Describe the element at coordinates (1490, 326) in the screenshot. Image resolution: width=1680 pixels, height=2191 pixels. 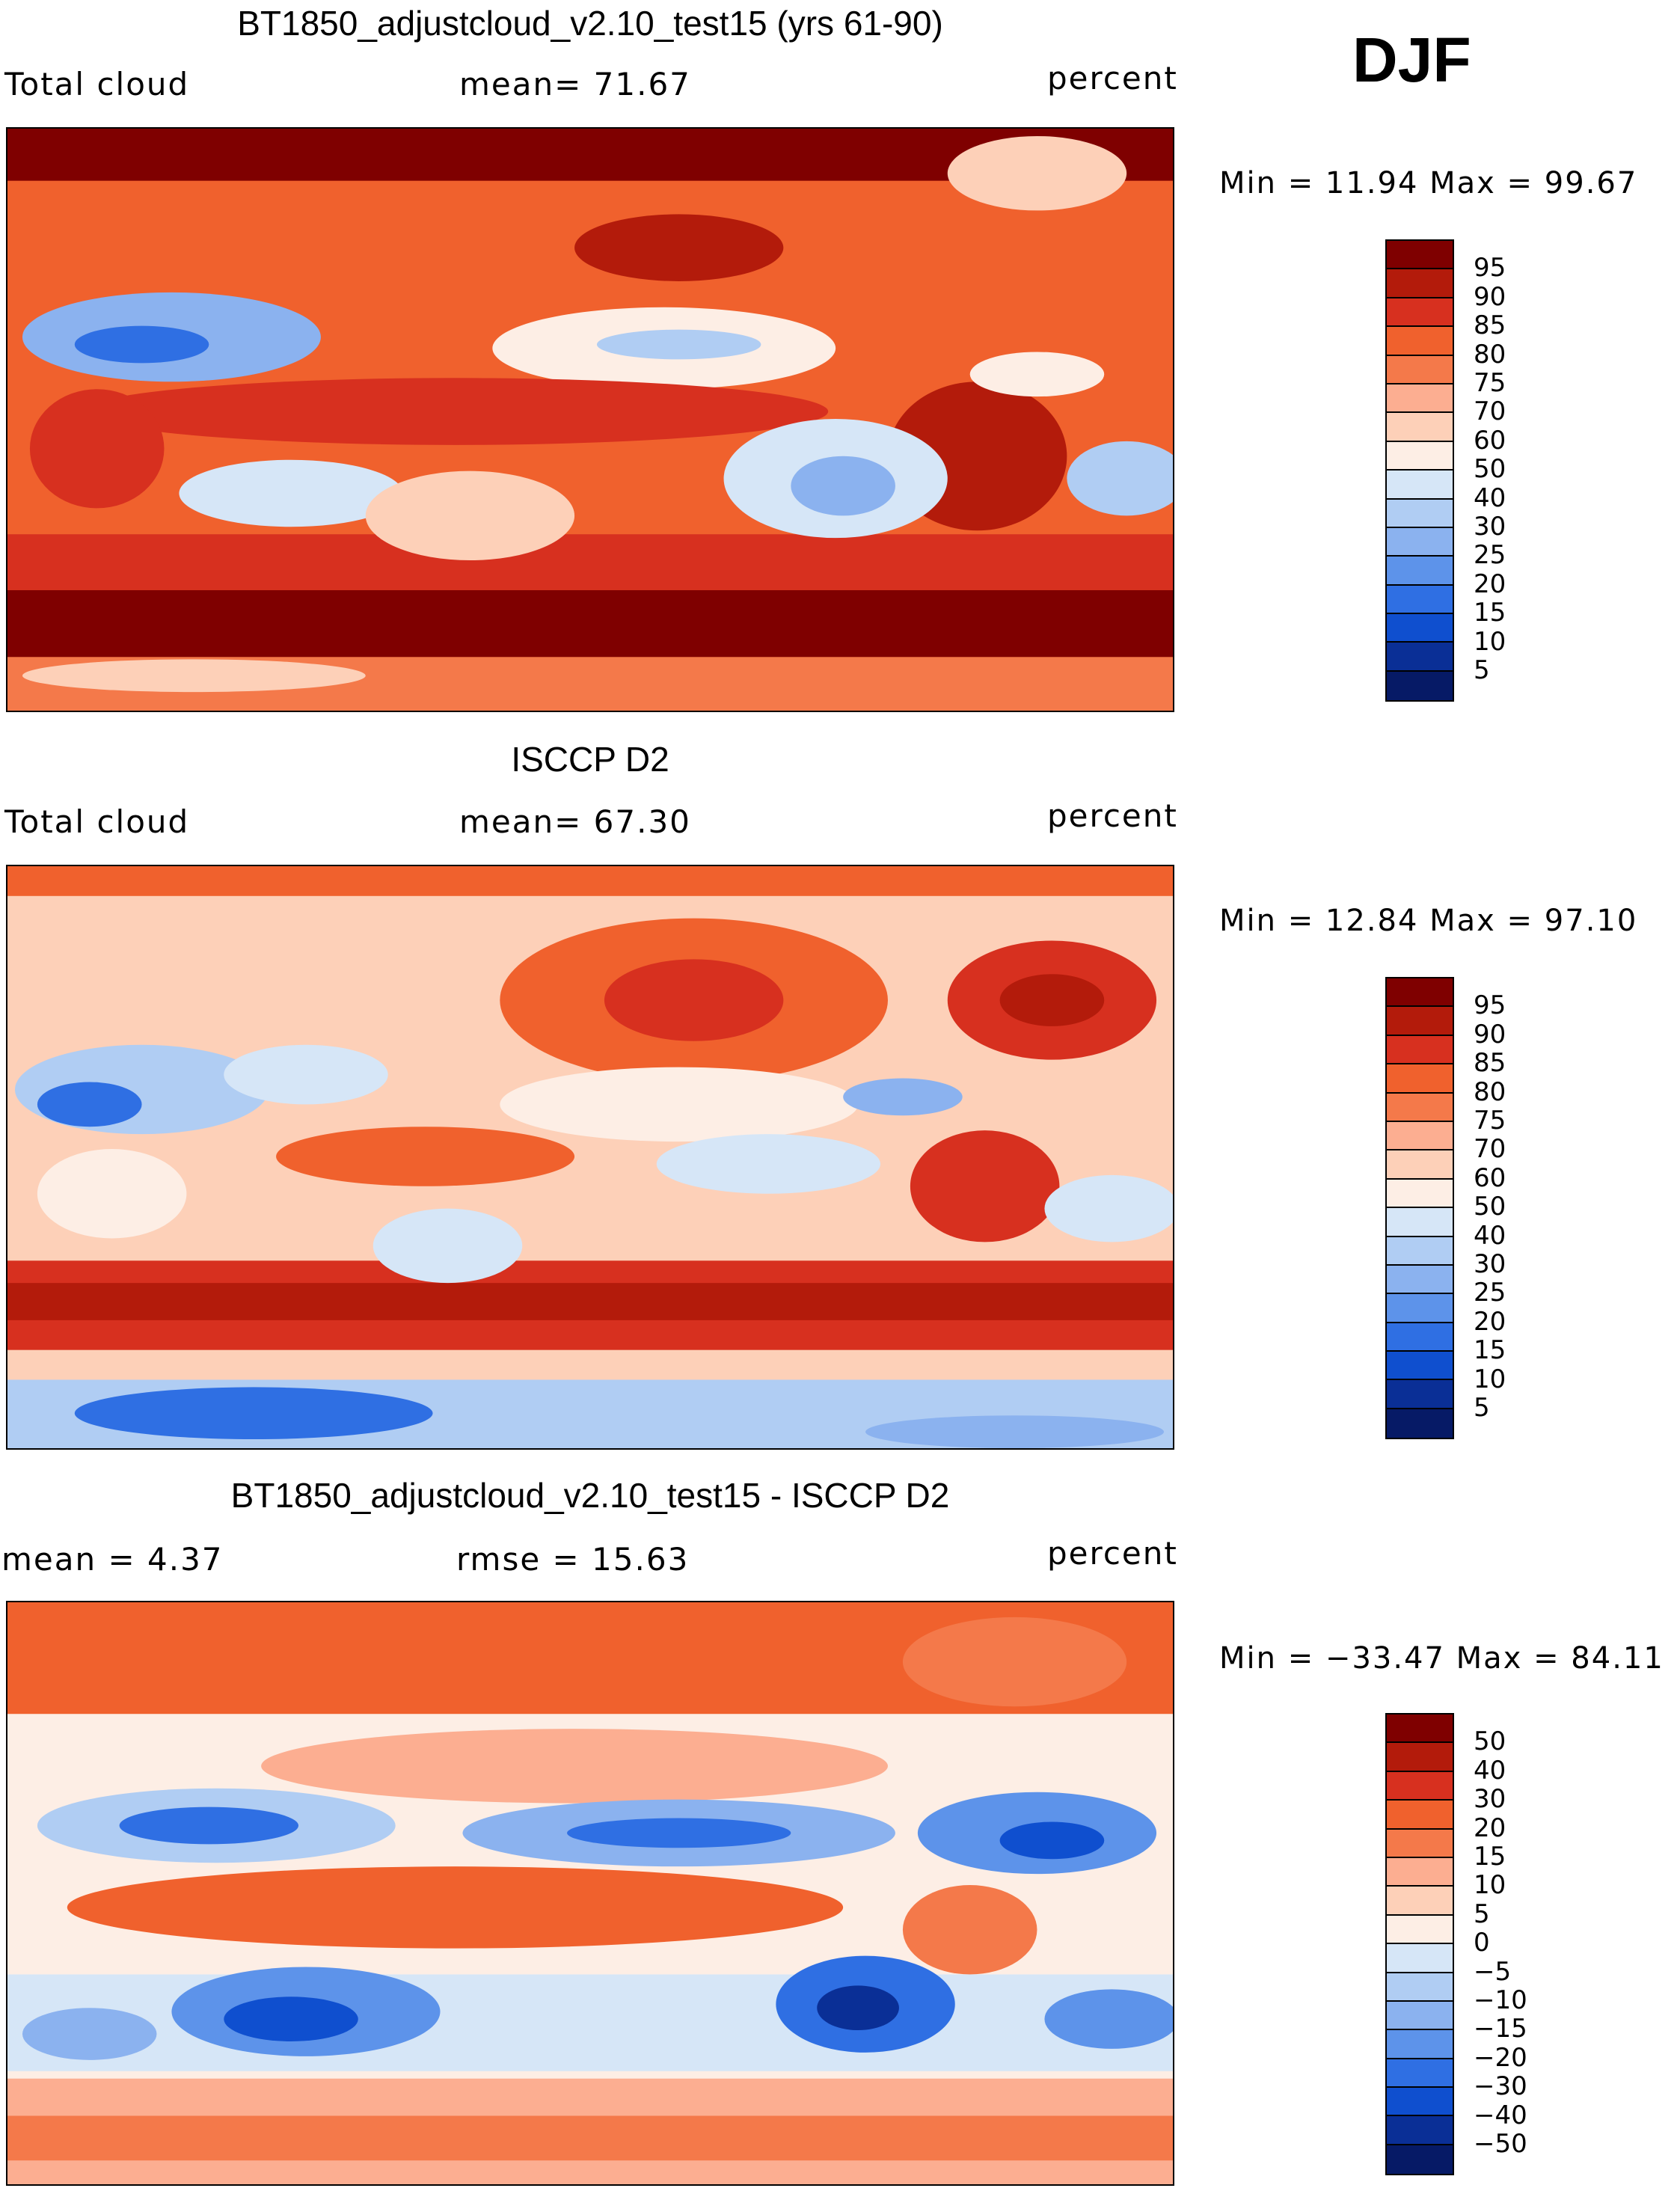
I see `colorbar-tick-label: 85` at that location.